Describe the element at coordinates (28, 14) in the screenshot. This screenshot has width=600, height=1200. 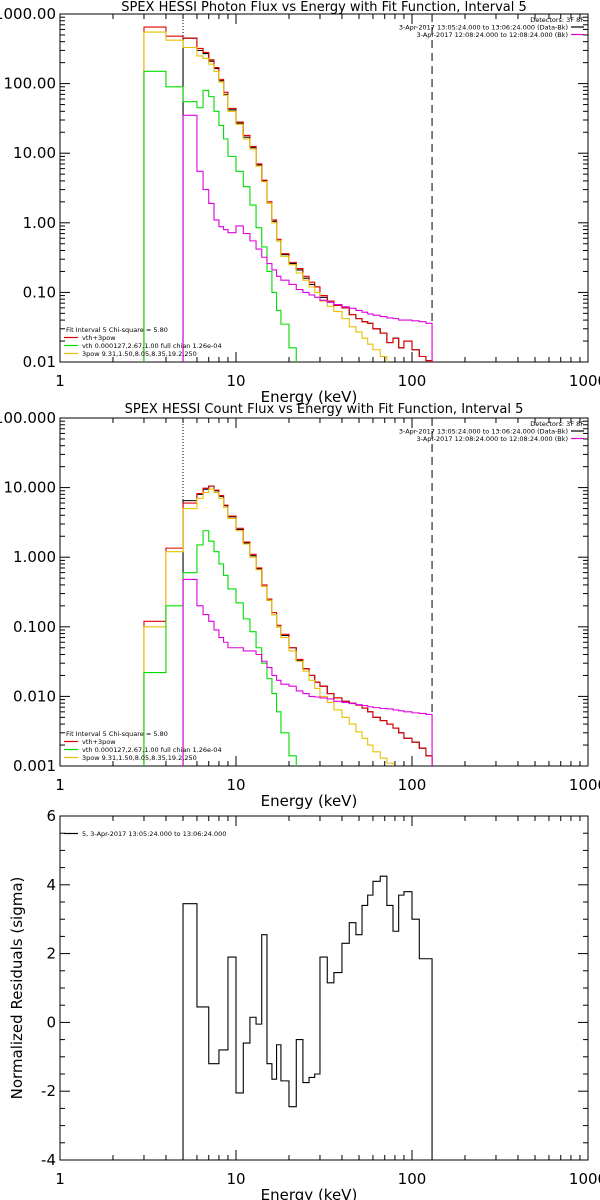
I see `y-tick-label: 1000.00` at that location.